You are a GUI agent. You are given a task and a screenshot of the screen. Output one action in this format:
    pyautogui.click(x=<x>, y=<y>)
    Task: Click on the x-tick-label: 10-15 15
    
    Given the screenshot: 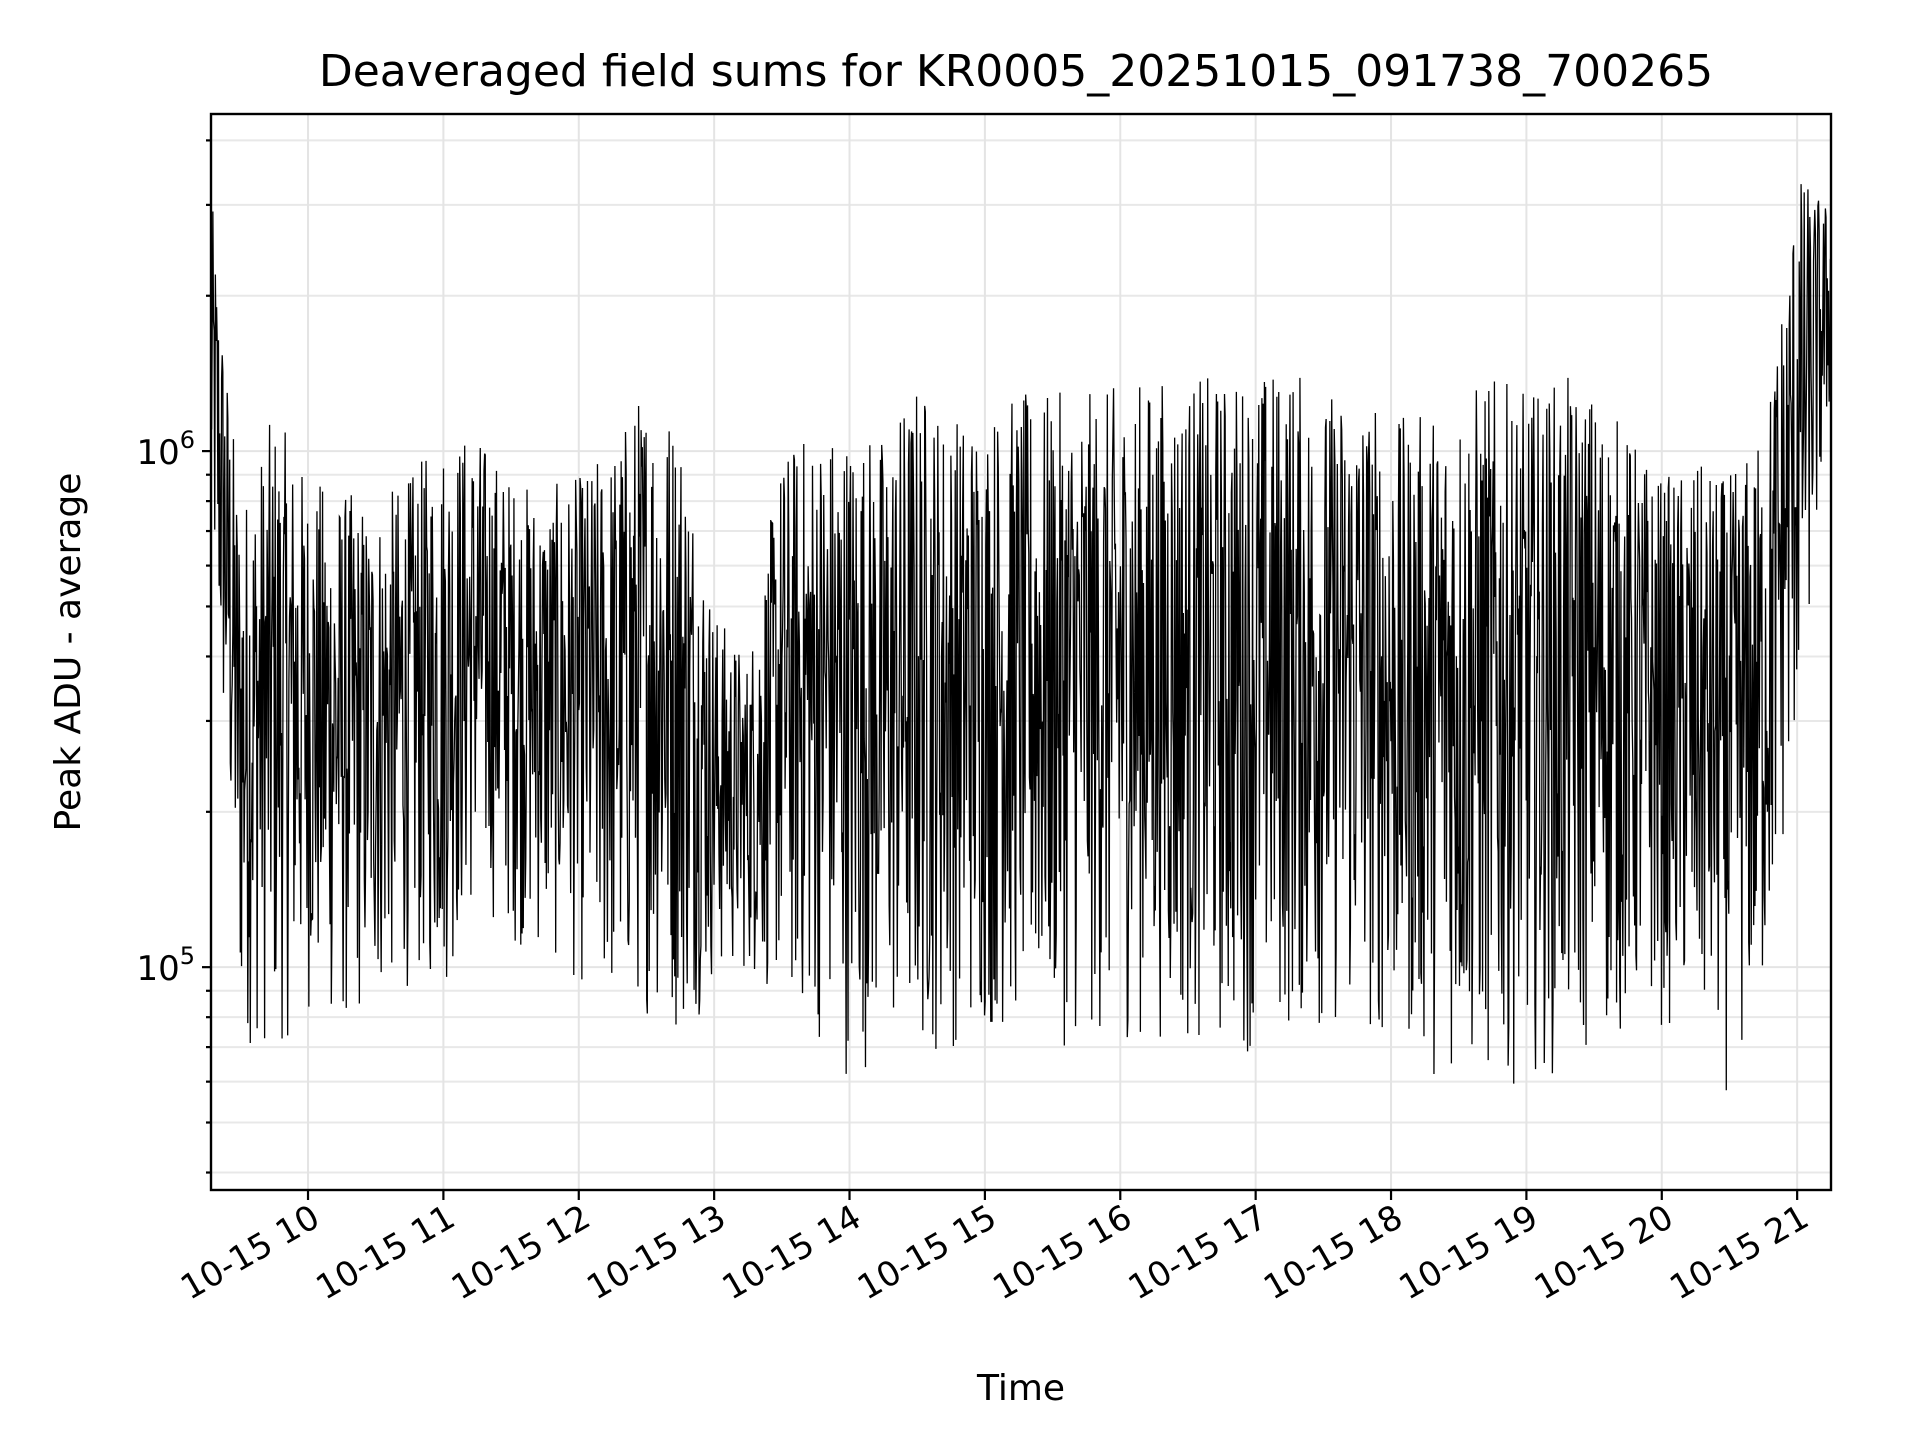 What is the action you would take?
    pyautogui.click(x=927, y=1252)
    